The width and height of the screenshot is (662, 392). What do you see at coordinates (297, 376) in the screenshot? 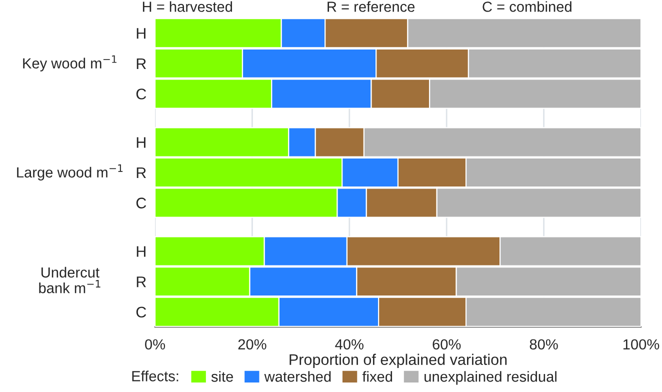
I see `legend-label: watershed` at bounding box center [297, 376].